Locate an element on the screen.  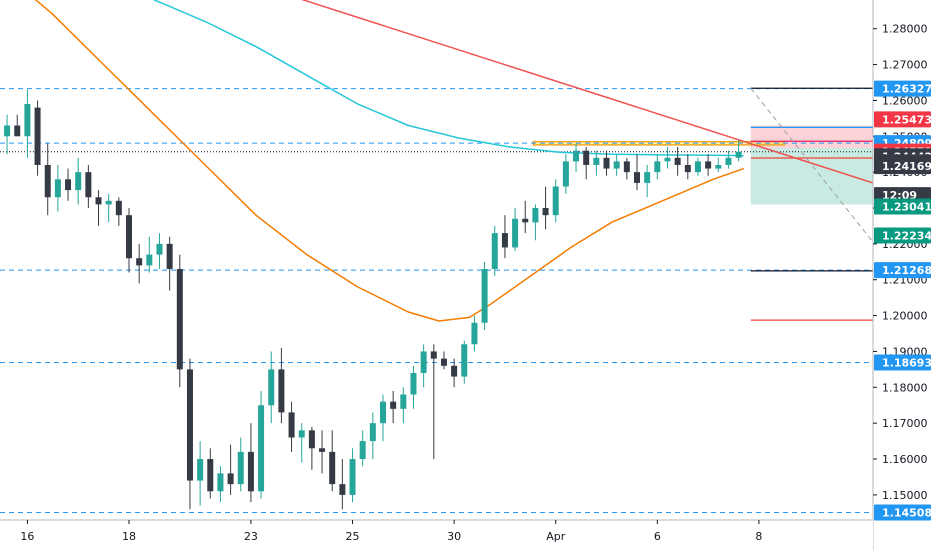
price-badge-label: 1.14508 is located at coordinates (907, 513).